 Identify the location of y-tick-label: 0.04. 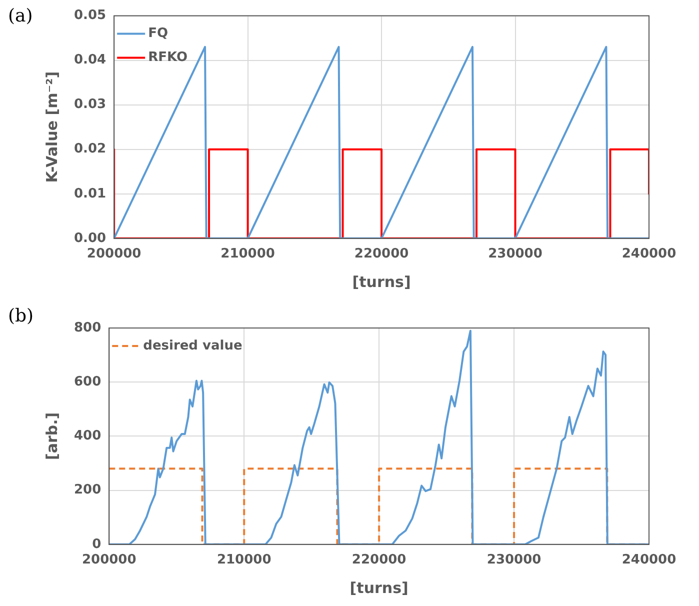
(90, 60).